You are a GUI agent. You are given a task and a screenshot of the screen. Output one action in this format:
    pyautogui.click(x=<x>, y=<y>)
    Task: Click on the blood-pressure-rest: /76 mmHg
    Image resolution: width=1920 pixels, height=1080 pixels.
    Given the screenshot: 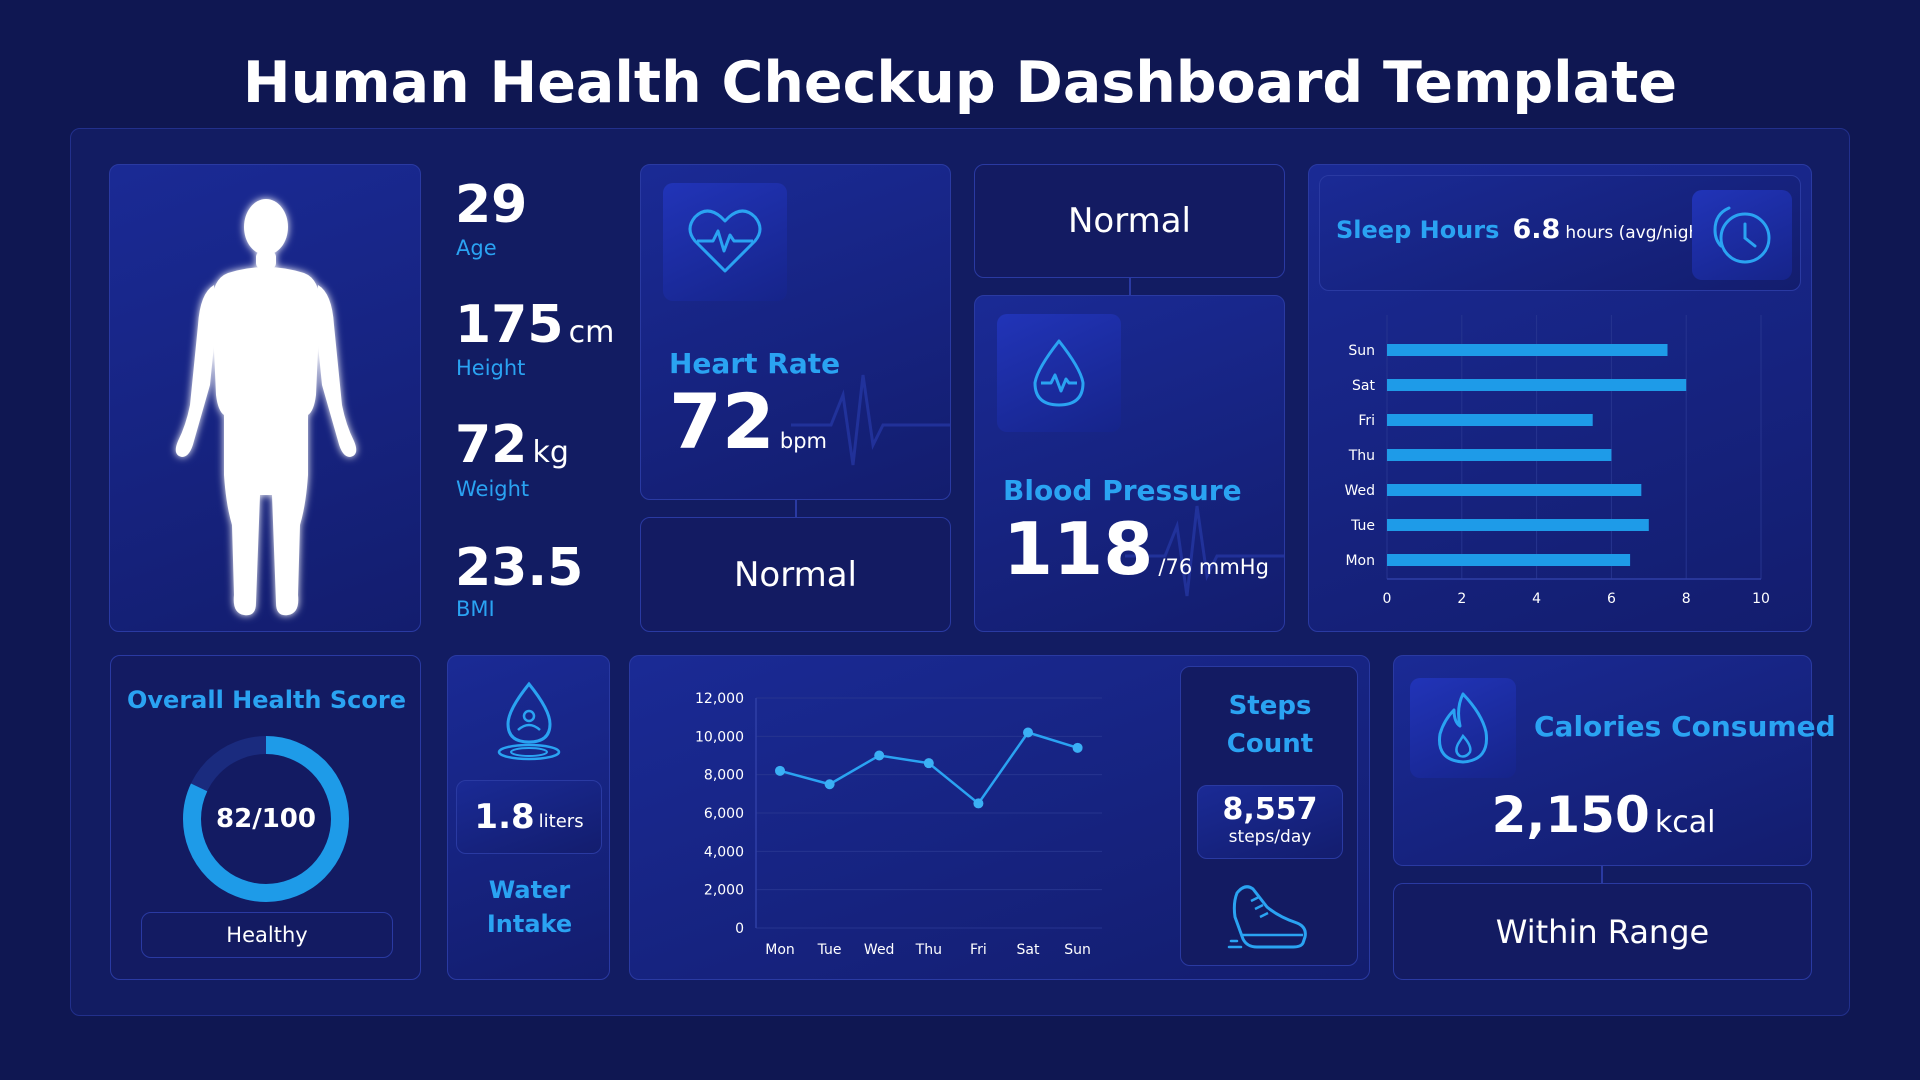 What is the action you would take?
    pyautogui.click(x=1213, y=567)
    